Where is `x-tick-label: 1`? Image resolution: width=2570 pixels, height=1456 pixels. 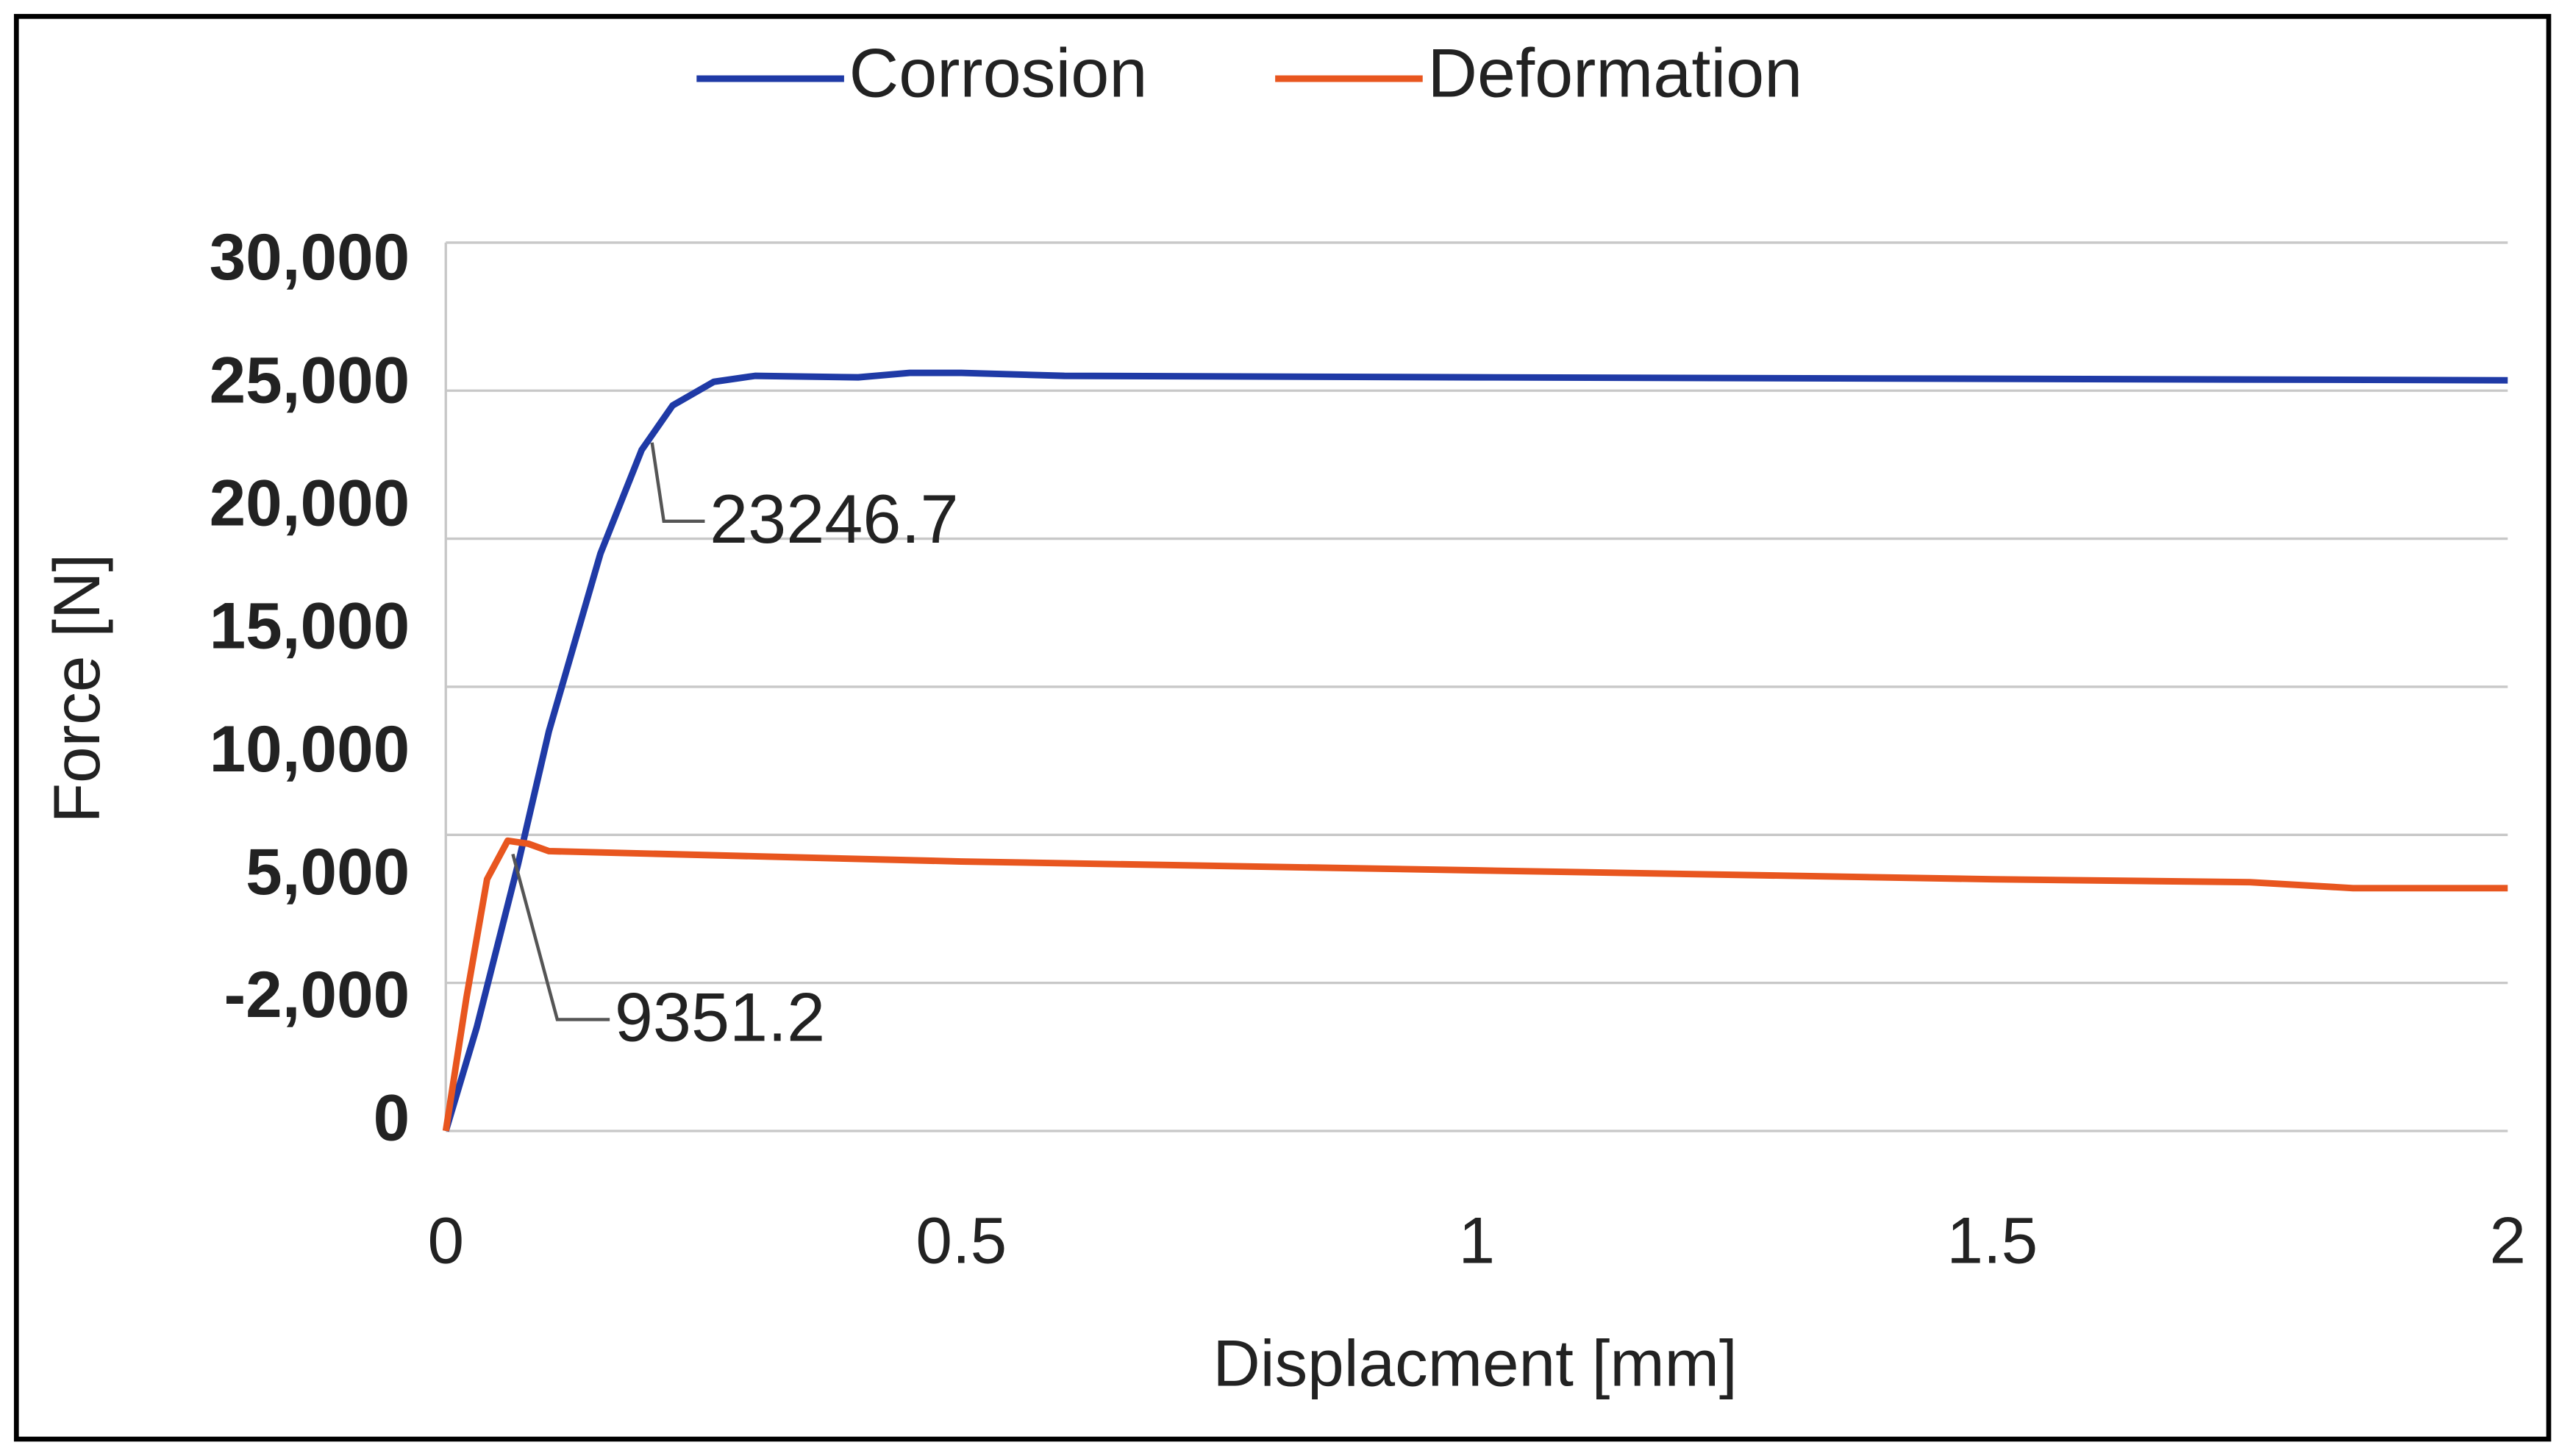
x-tick-label: 1 is located at coordinates (1477, 1240).